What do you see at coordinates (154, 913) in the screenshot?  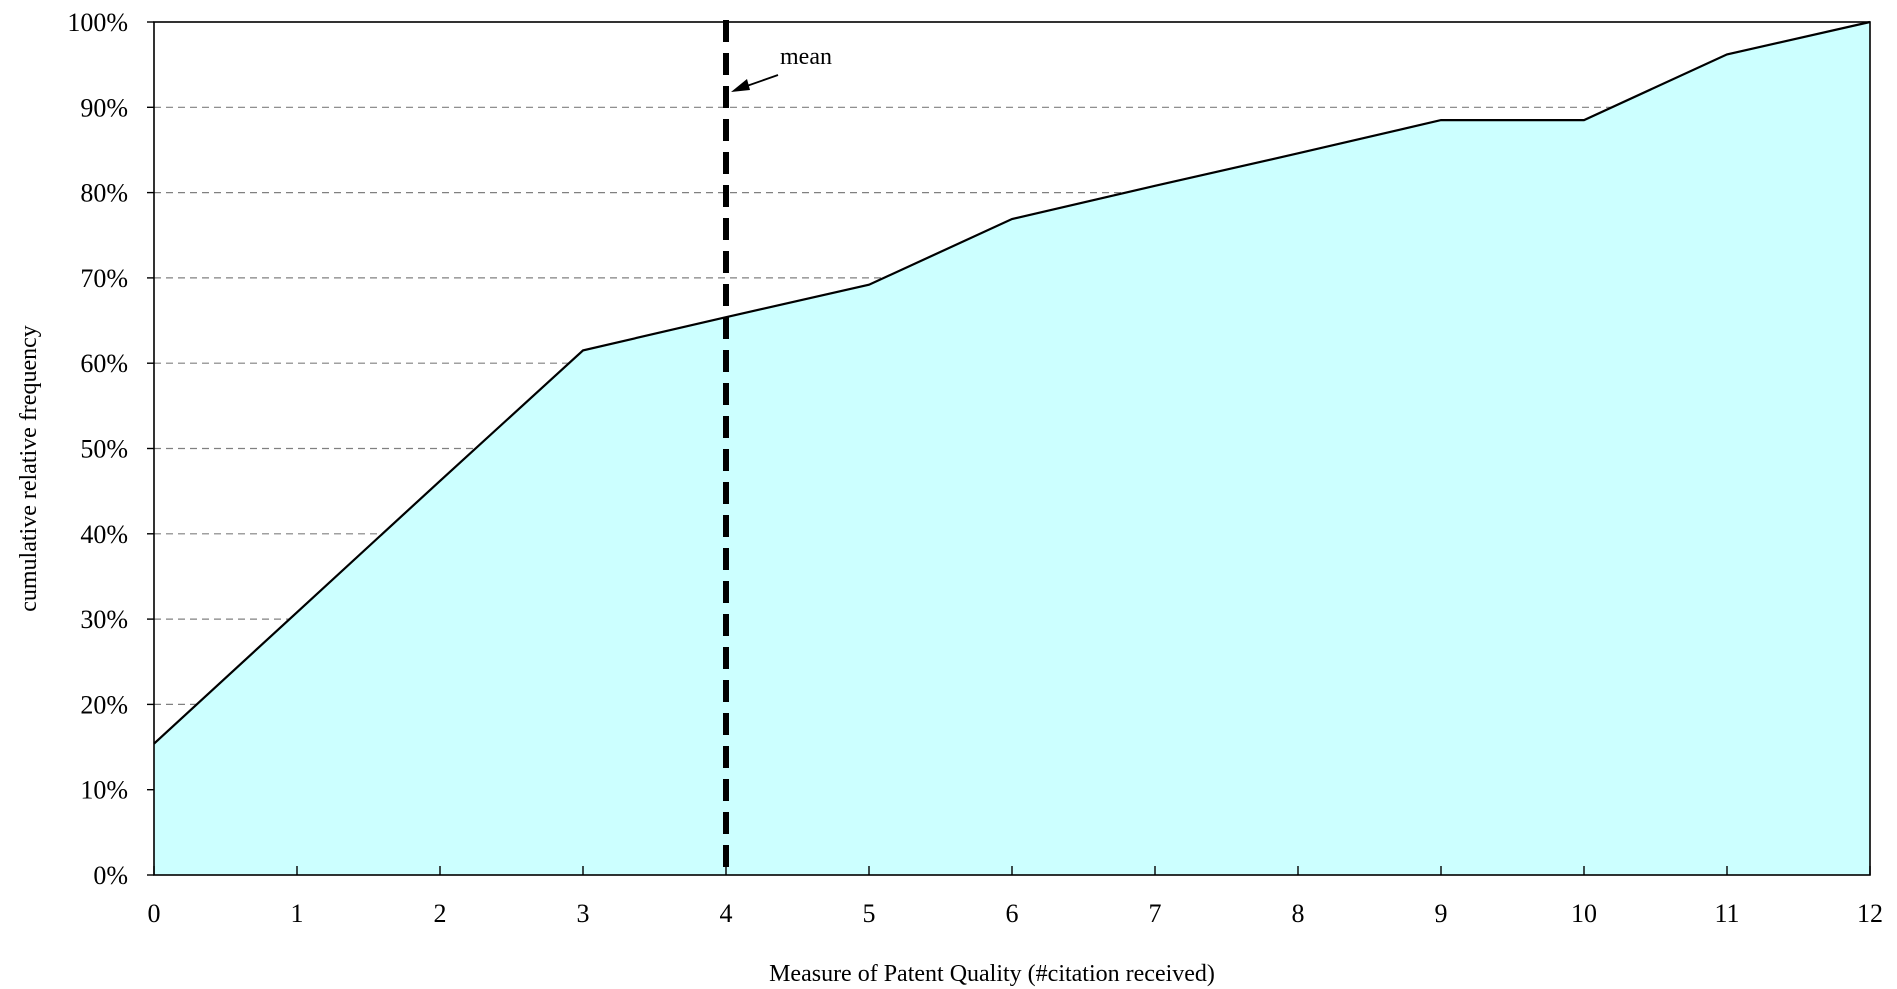 I see `x-tick-label: 0` at bounding box center [154, 913].